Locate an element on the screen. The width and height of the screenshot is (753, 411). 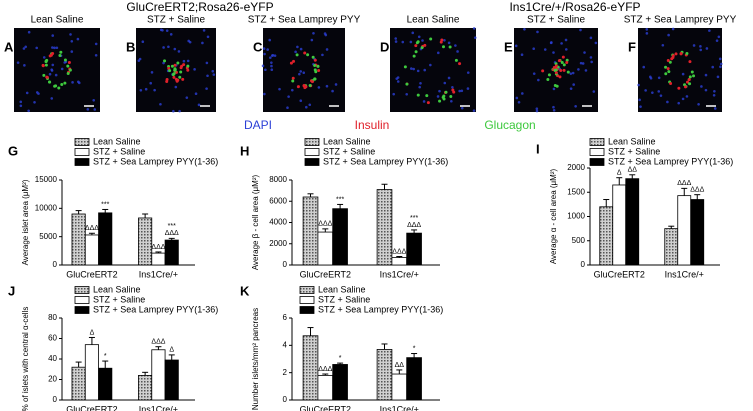
legend-label: STZ + Sea Lamprey PYY(1-36) is located at coordinates (155, 309).